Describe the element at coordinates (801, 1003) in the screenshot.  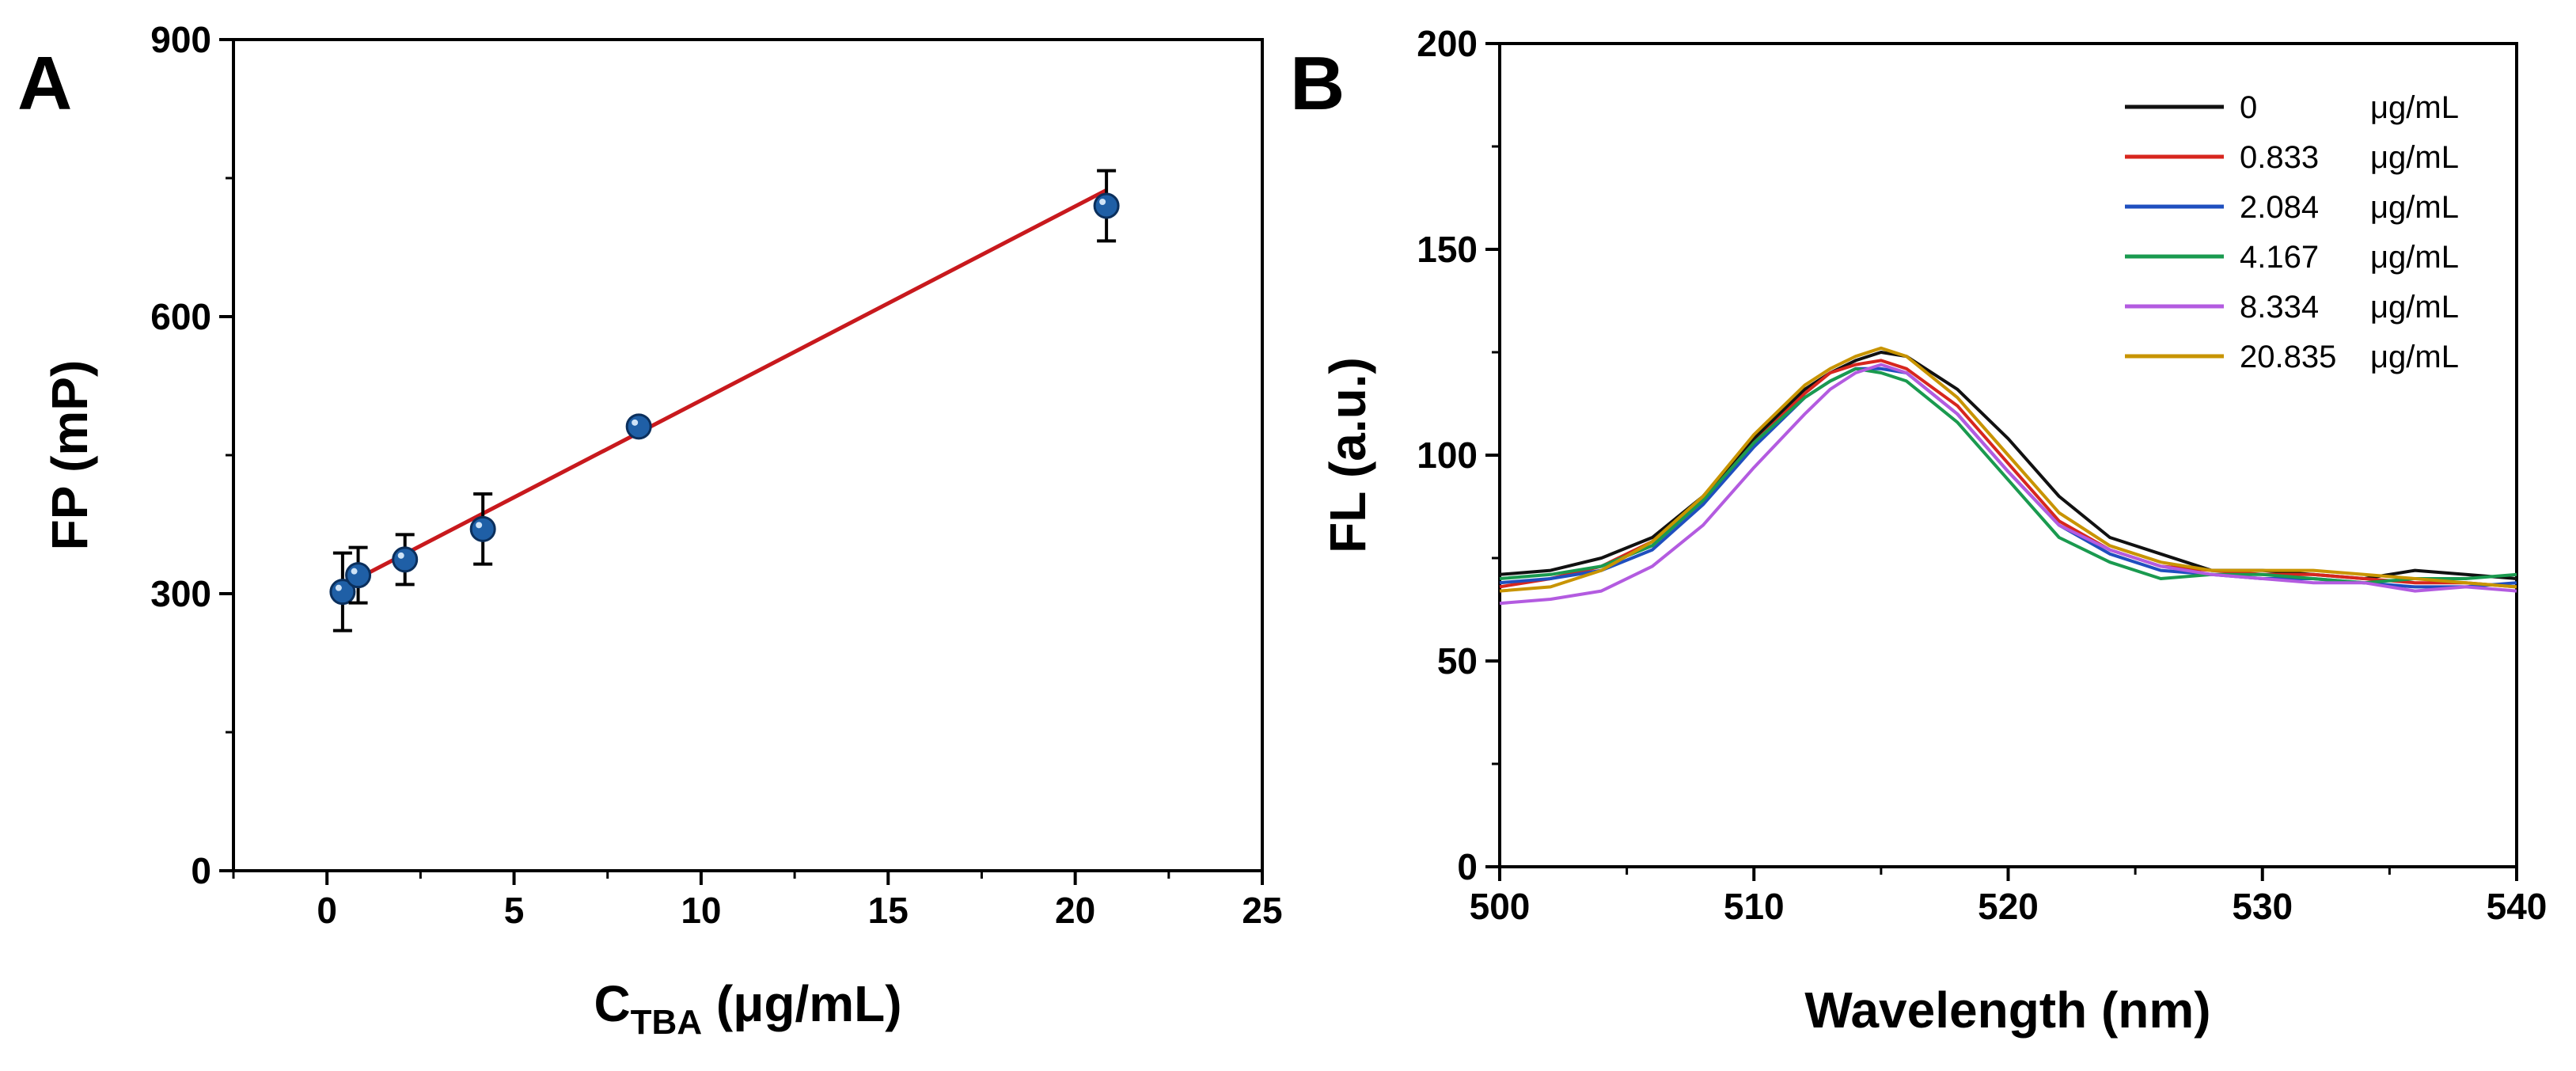
I see `x-axis-label-a-unit: (μg/mL)` at that location.